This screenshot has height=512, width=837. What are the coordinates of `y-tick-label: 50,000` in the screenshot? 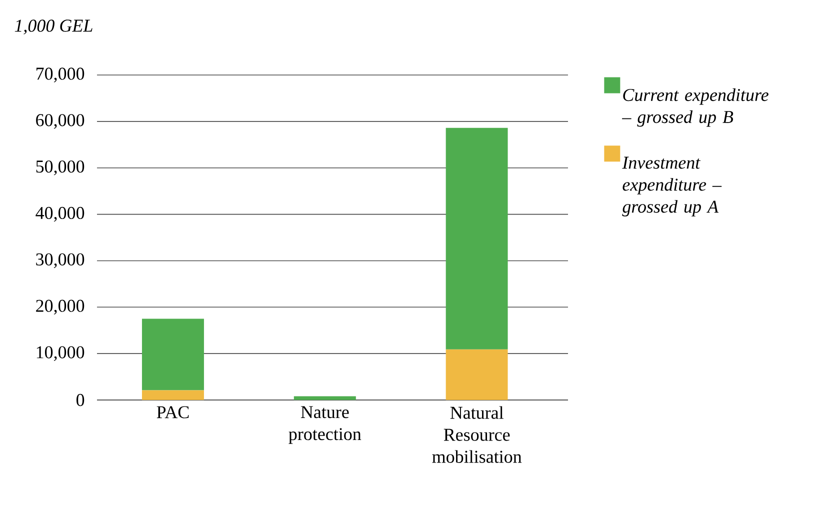 It's located at (60, 168).